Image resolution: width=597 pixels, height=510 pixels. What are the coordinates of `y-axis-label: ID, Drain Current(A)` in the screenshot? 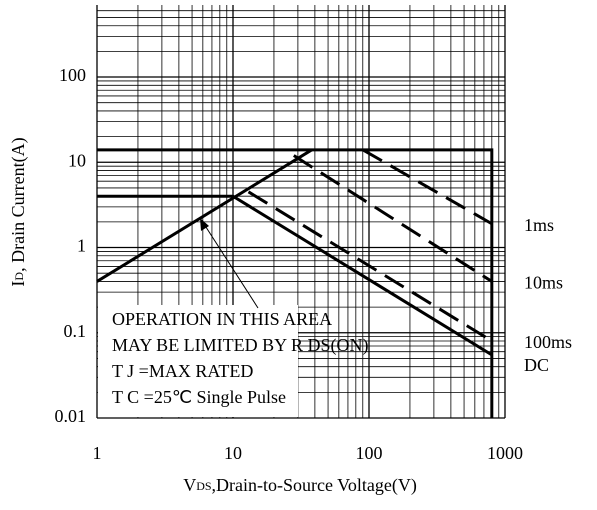 It's located at (18, 211).